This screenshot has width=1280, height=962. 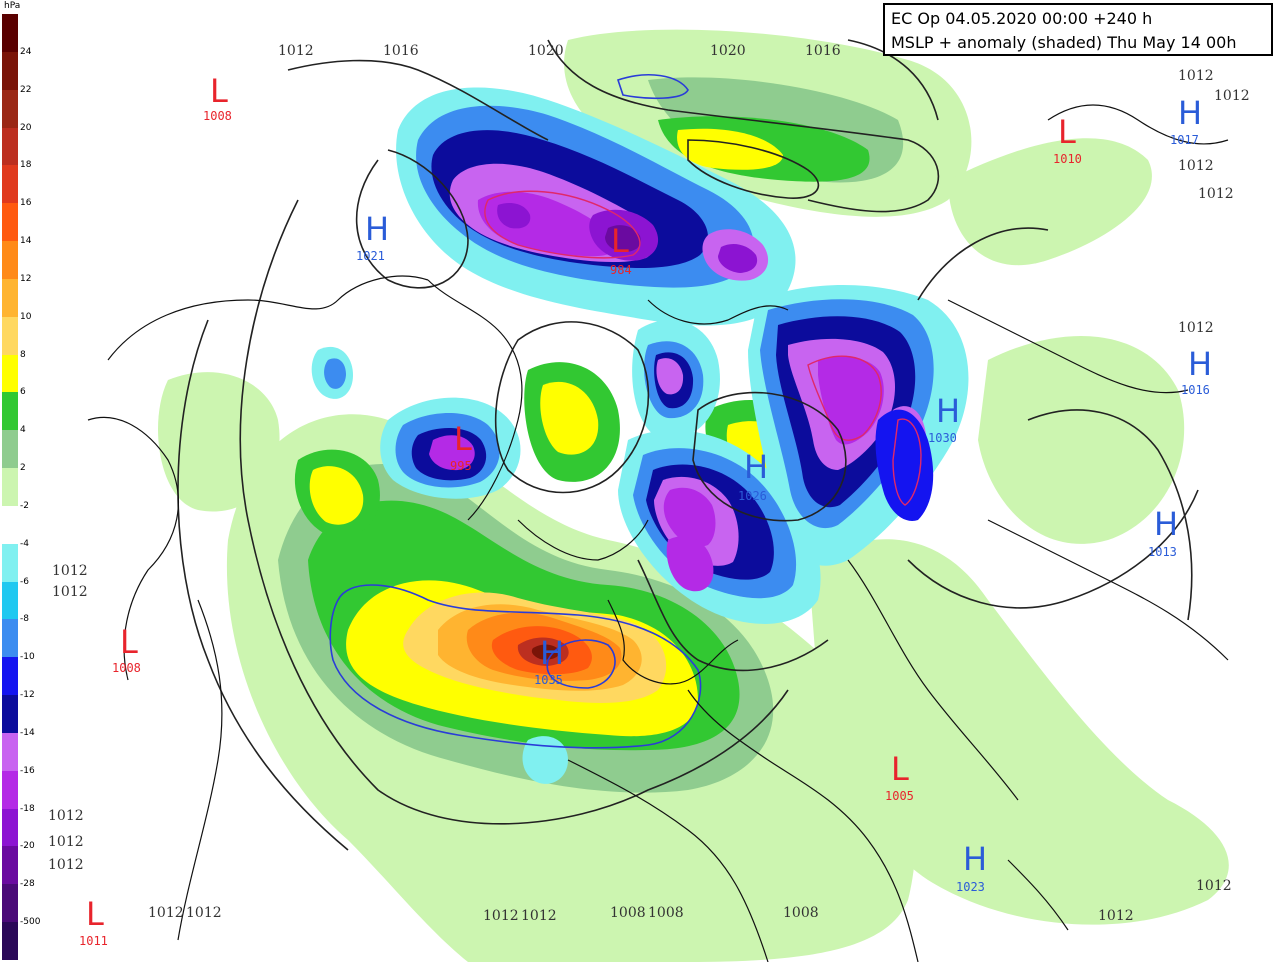 I want to click on center-value: 1005, so click(x=899, y=796).